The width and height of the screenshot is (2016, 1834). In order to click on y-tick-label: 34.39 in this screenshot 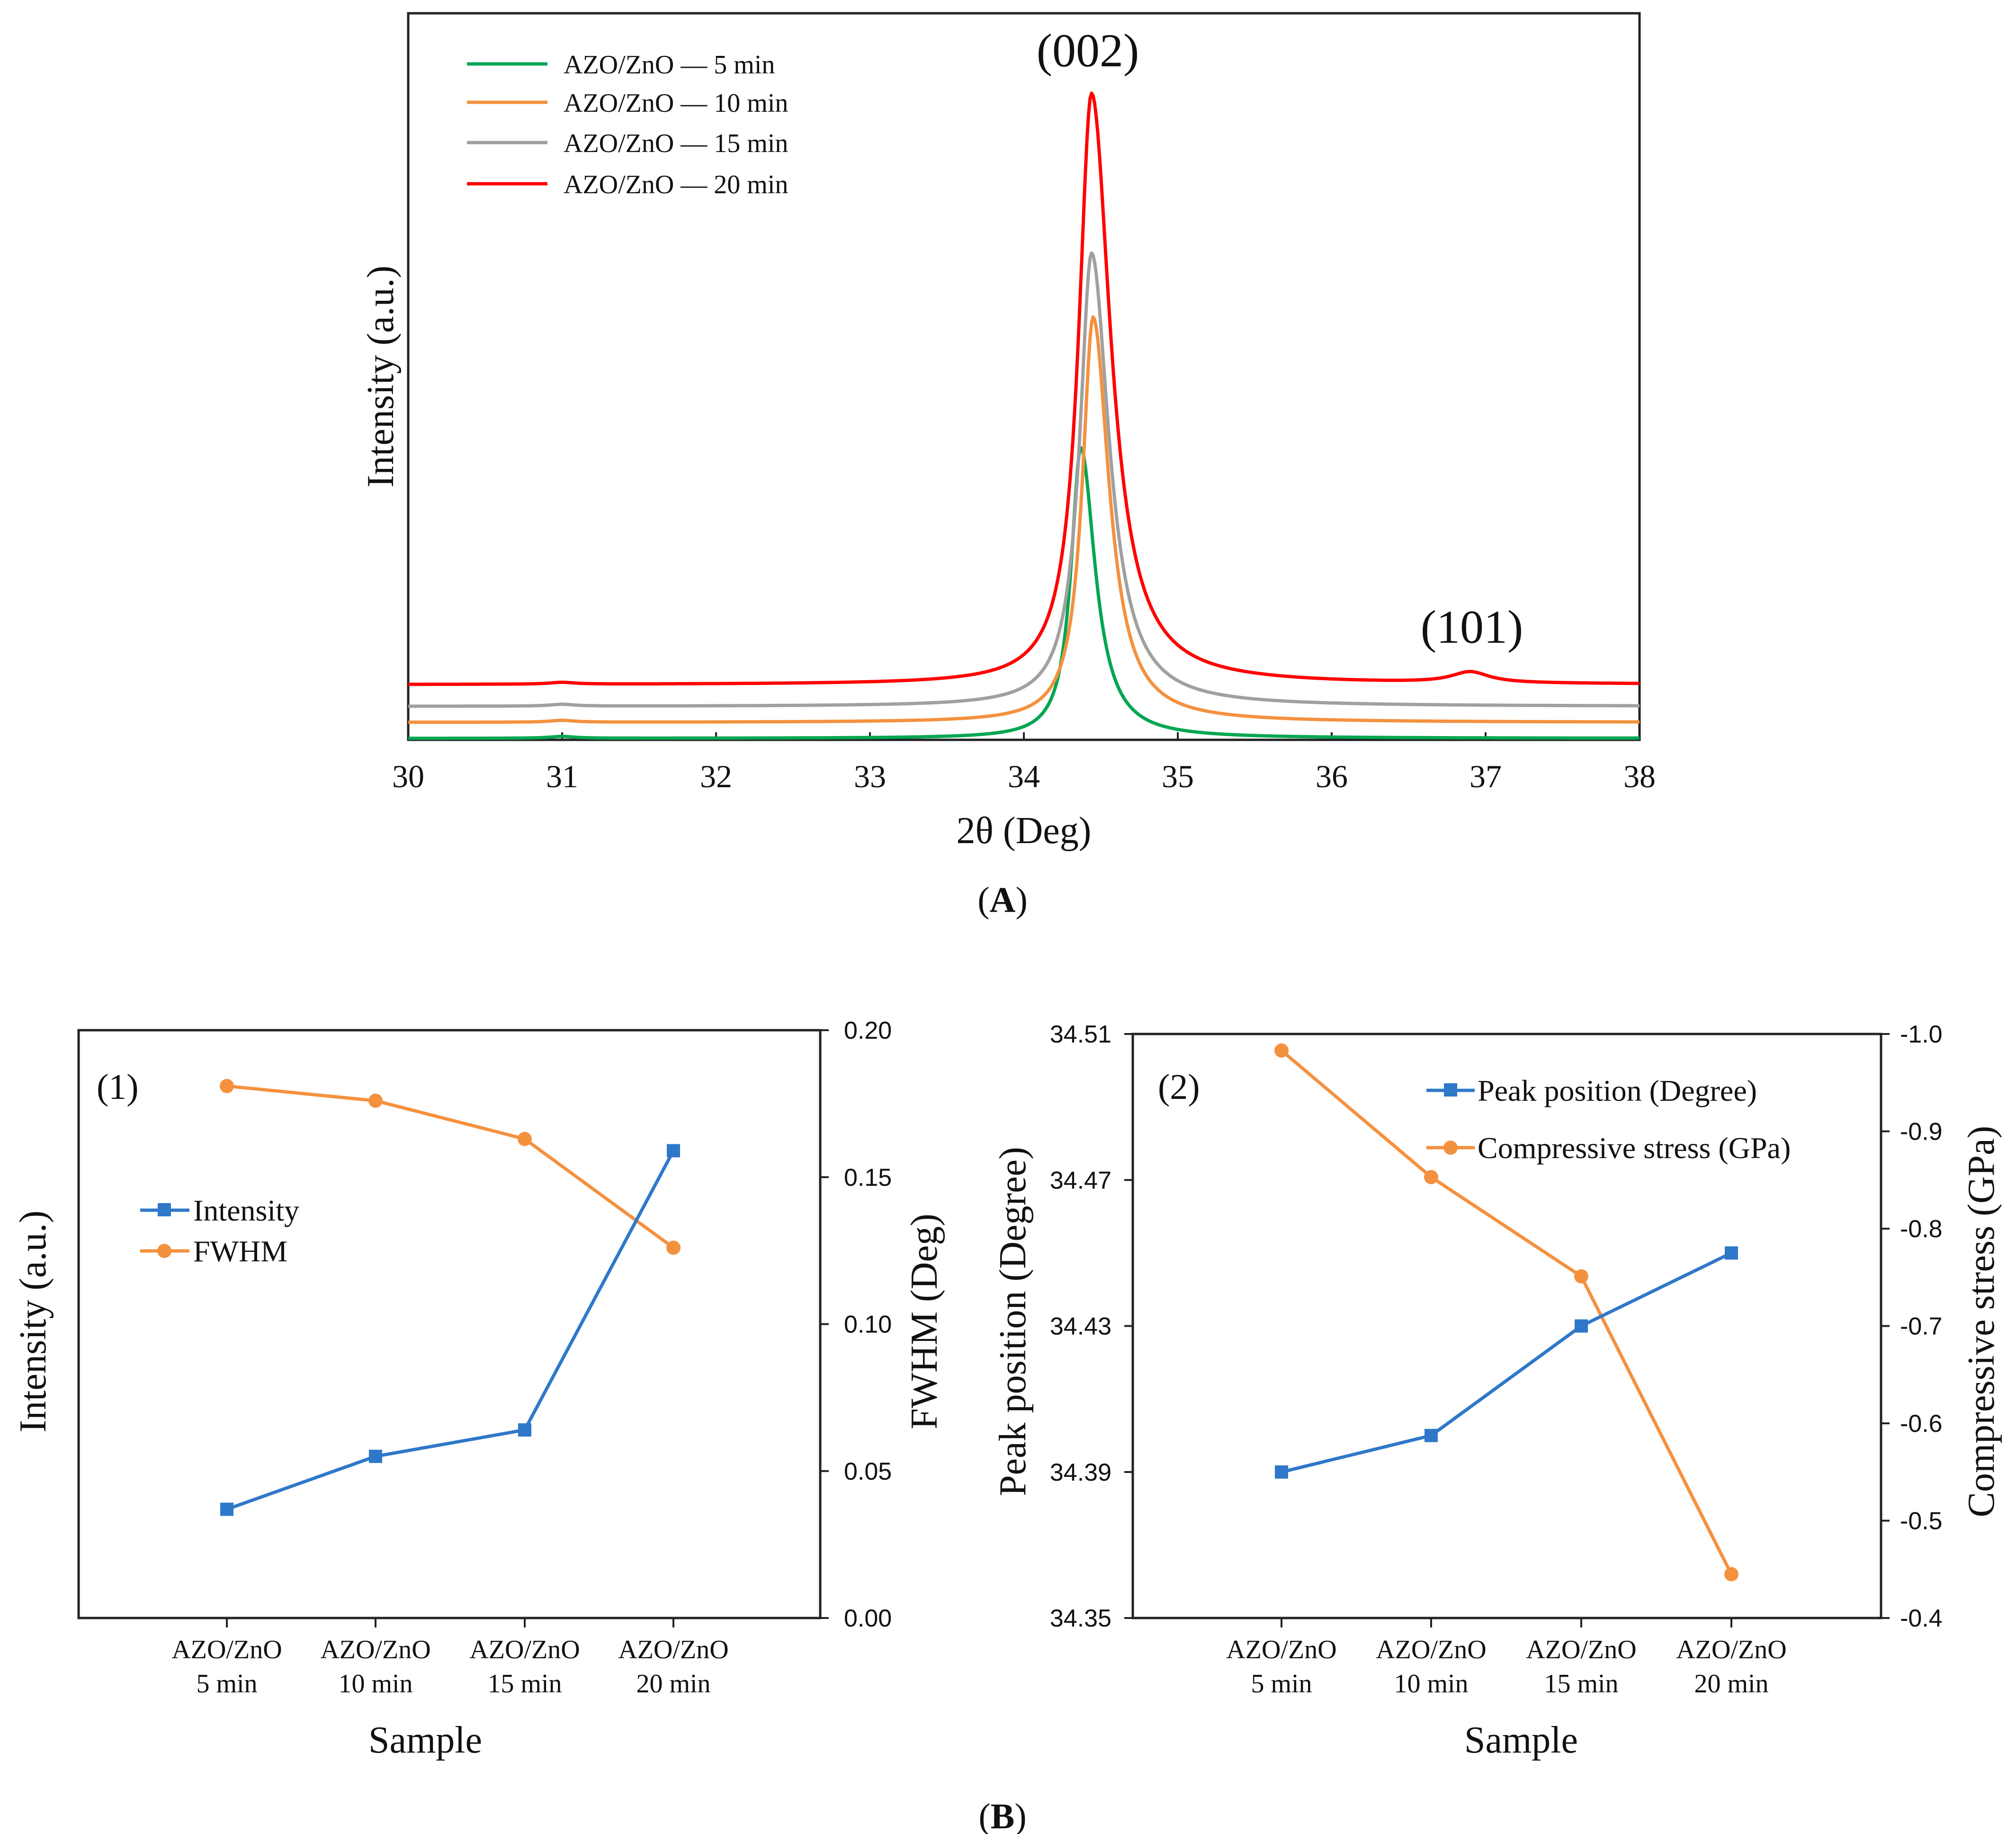, I will do `click(1080, 1472)`.